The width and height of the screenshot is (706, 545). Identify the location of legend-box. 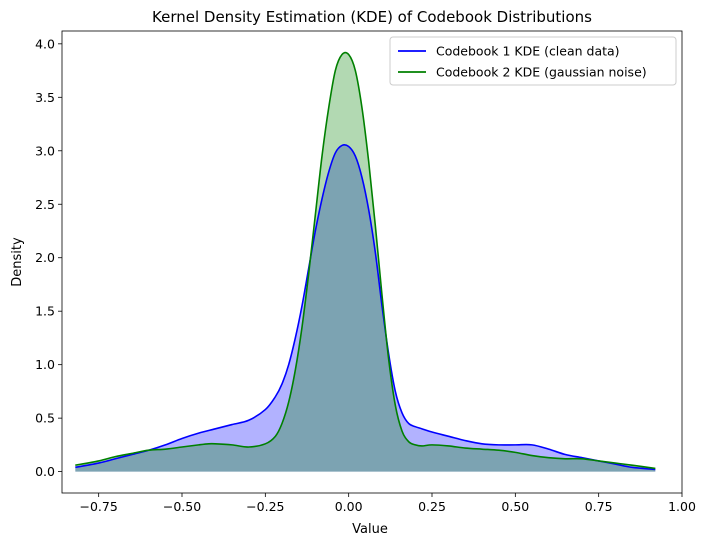
(533, 61).